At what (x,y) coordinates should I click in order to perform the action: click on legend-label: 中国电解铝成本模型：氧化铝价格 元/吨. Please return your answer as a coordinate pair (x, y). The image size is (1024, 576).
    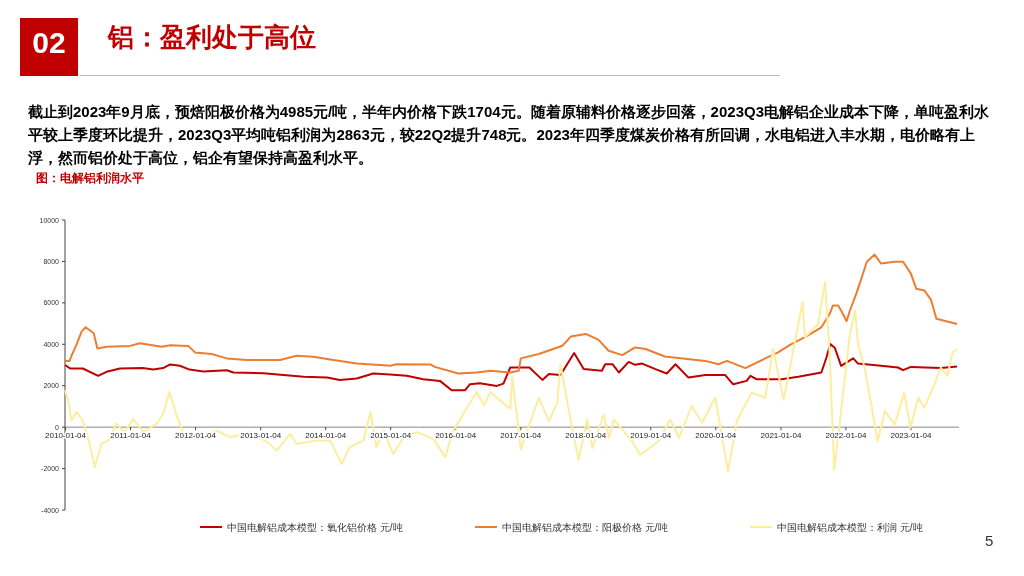
    Looking at the image, I should click on (315, 527).